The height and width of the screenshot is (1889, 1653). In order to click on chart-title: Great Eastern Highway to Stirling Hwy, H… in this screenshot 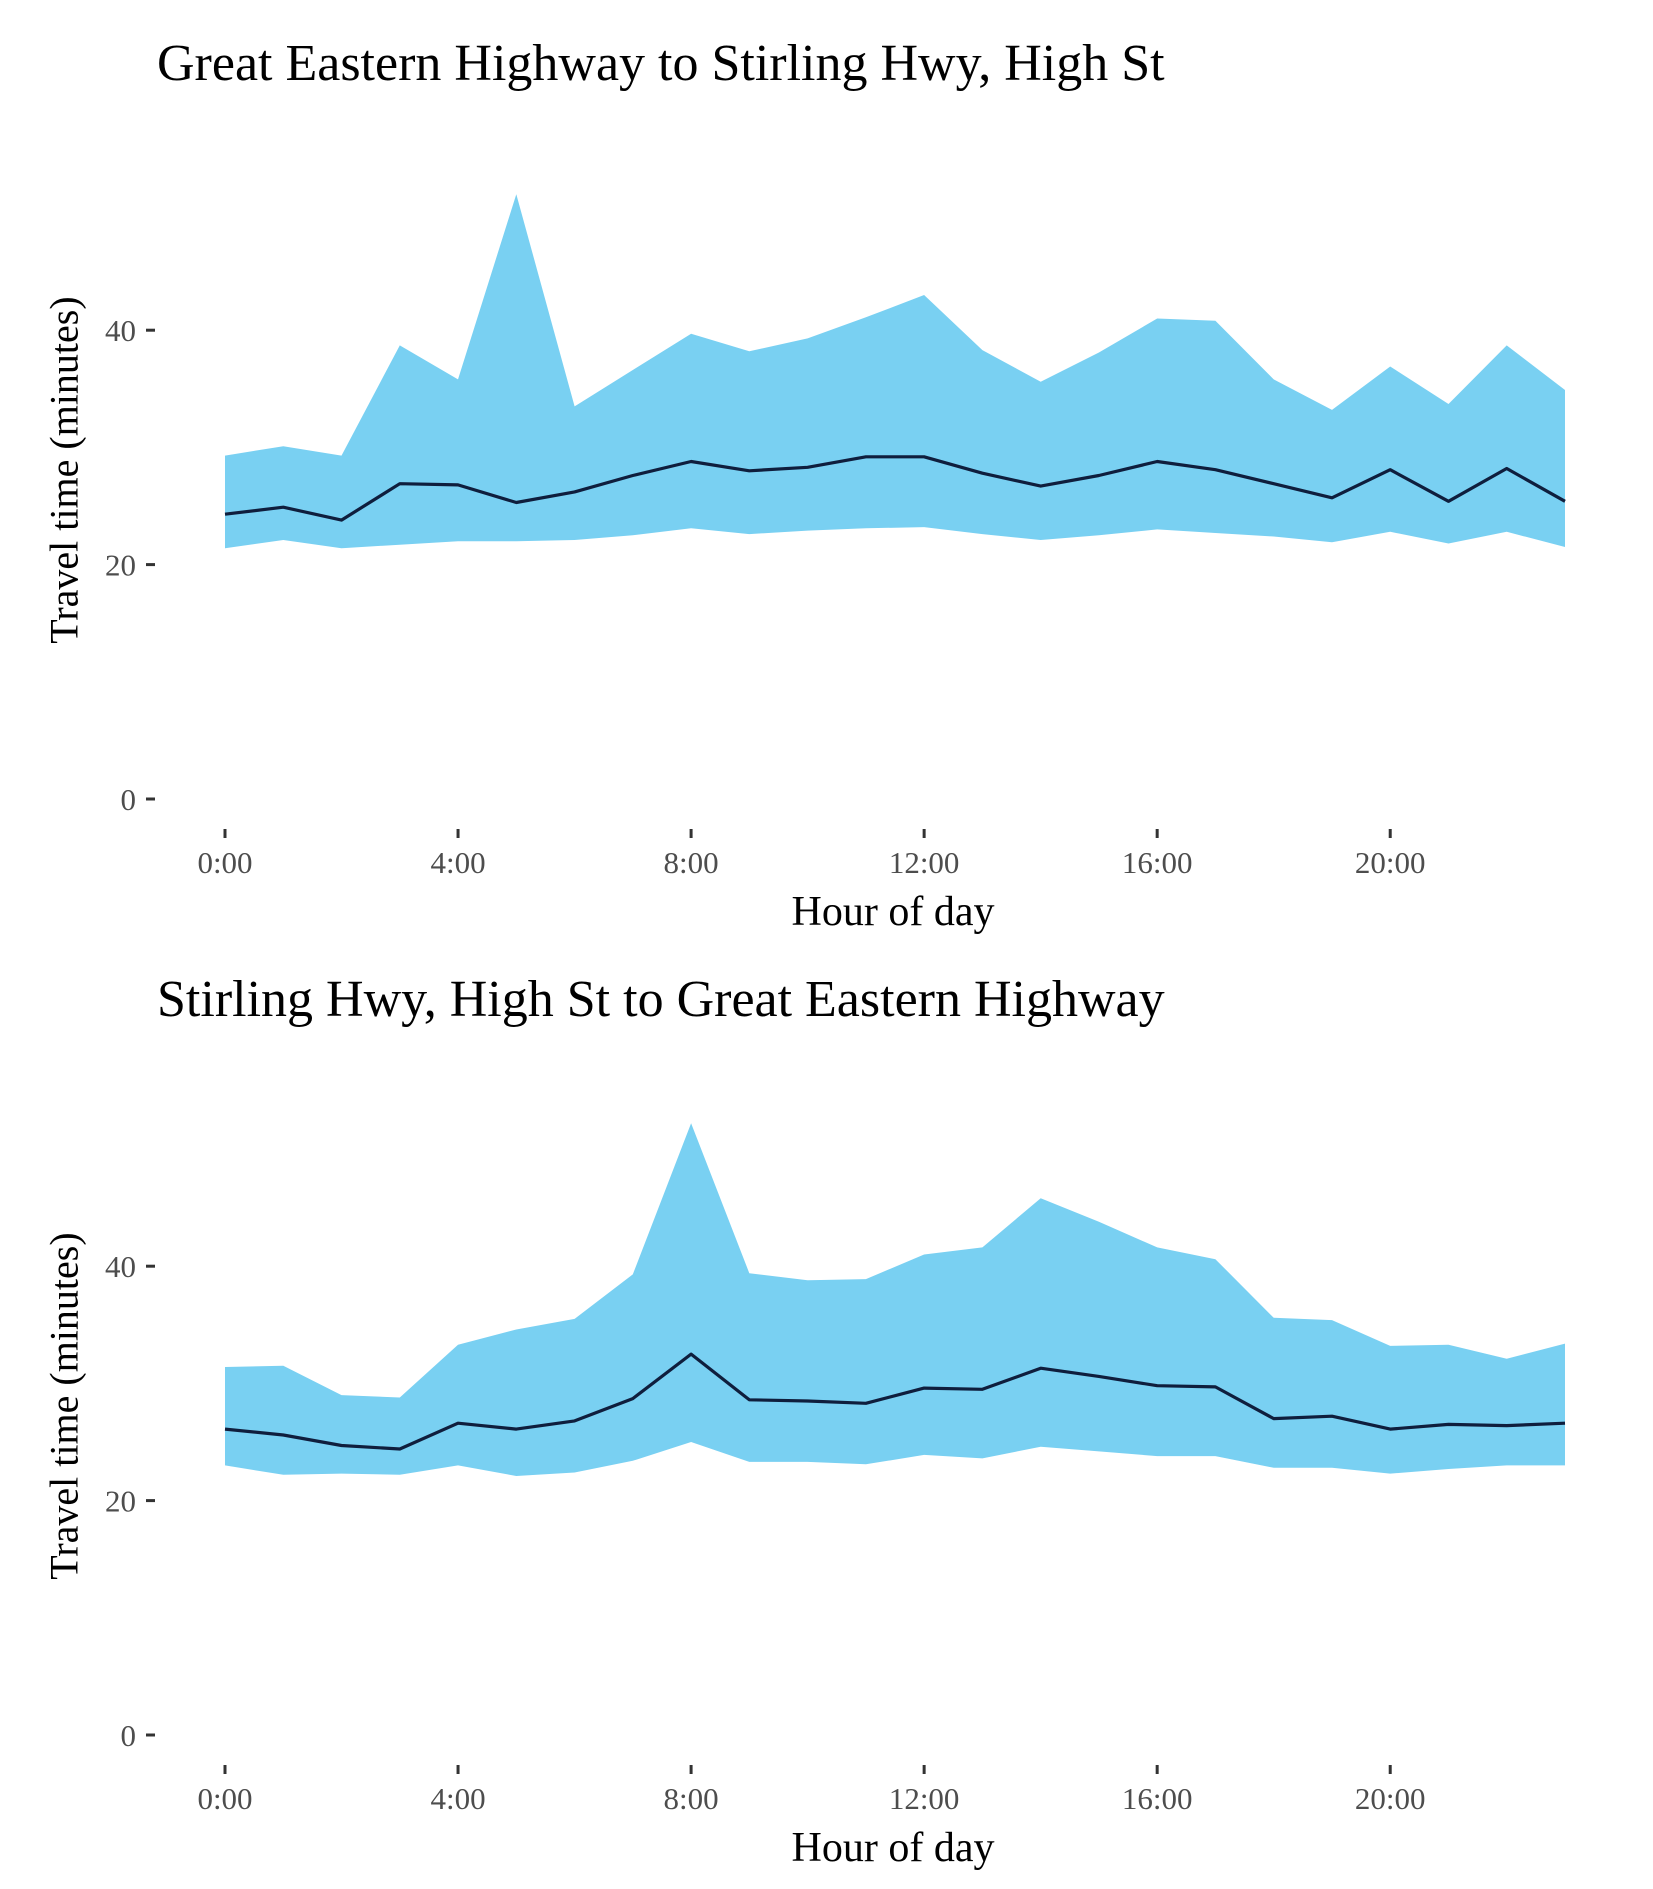, I will do `click(661, 63)`.